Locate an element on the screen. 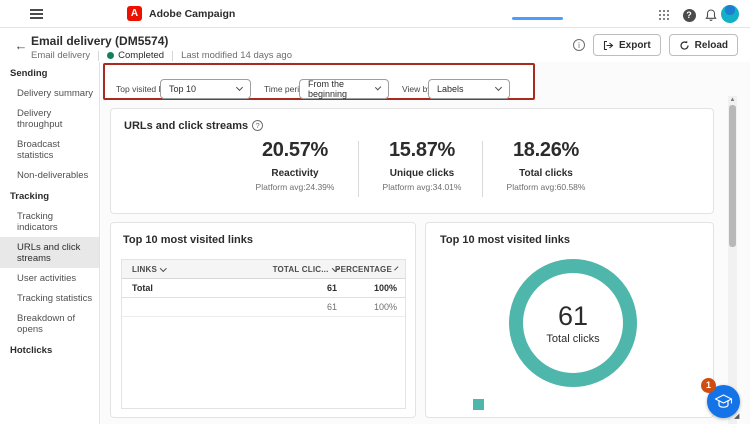 Image resolution: width=750 pixels, height=424 pixels. export-label: Export is located at coordinates (634, 45).